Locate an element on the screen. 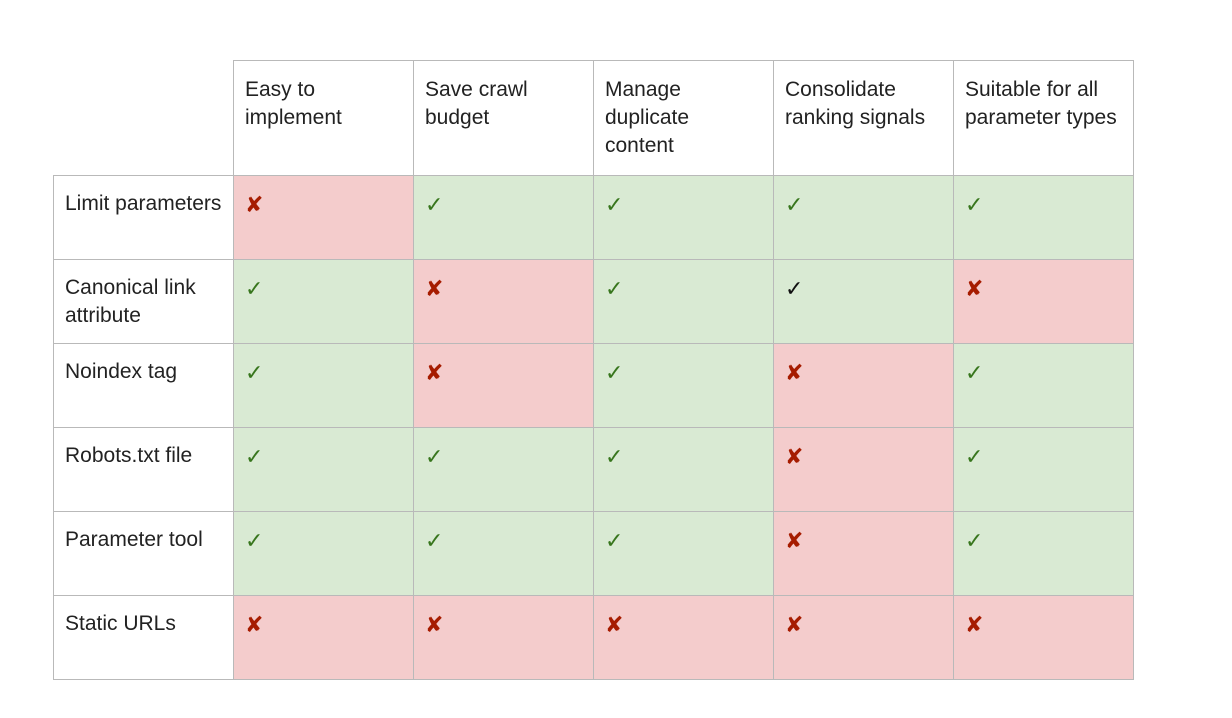 The image size is (1232, 718). row-label: Limit parameters is located at coordinates (143, 217).